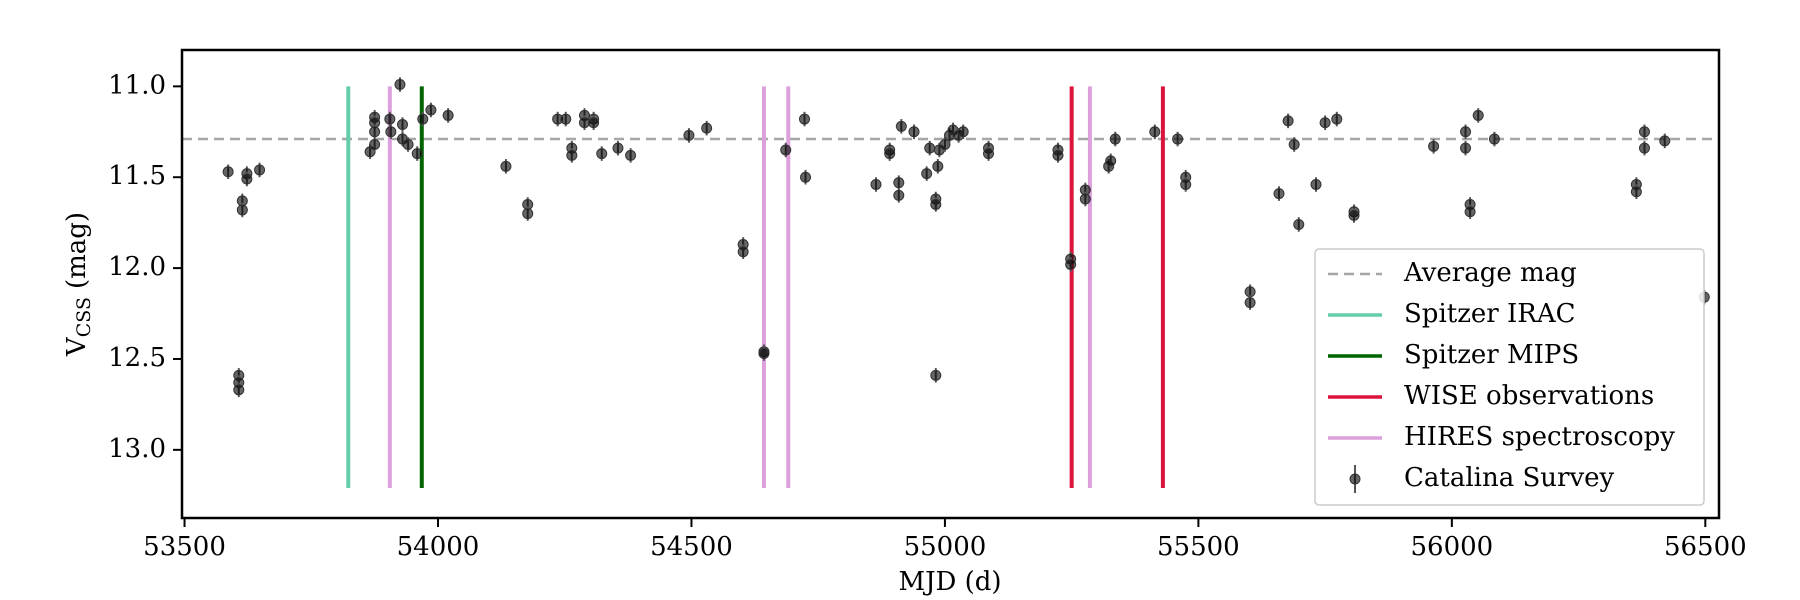  What do you see at coordinates (1705, 547) in the screenshot?
I see `x-tick-label: 56500` at bounding box center [1705, 547].